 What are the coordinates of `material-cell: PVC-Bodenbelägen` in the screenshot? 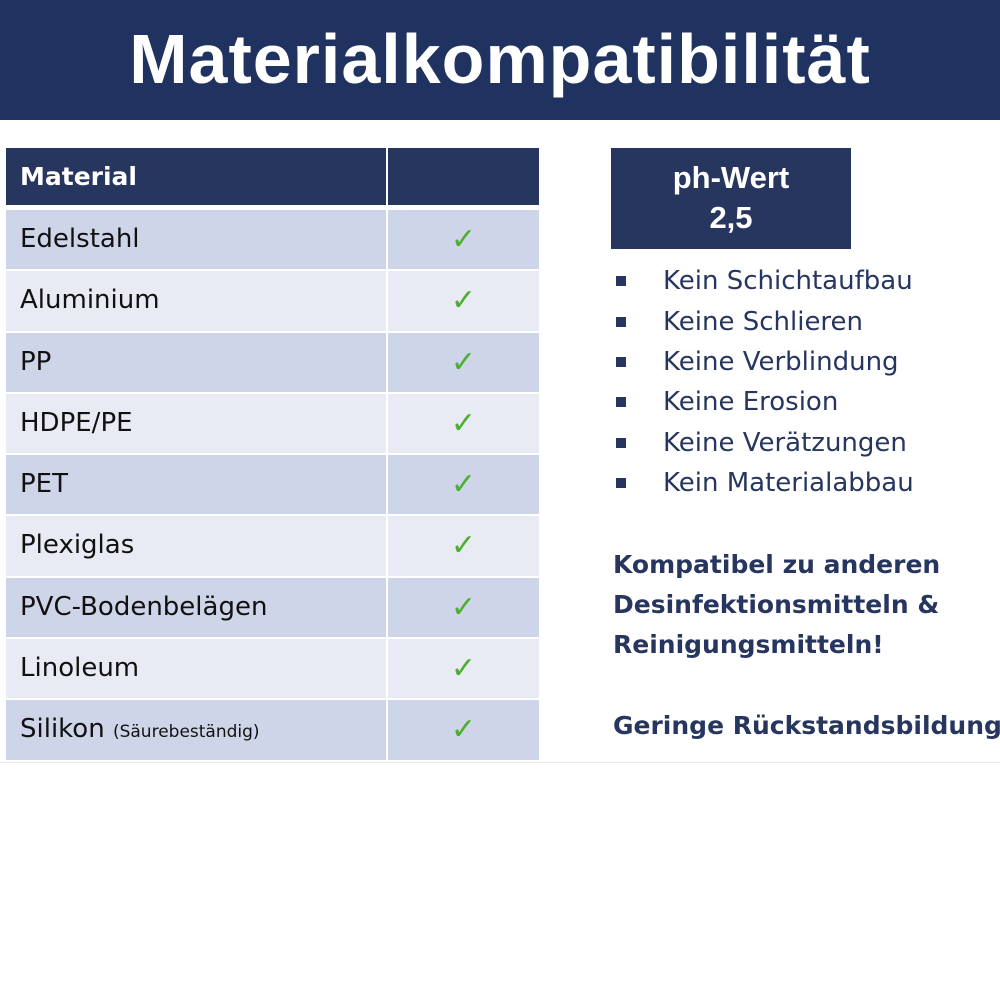 It's located at (196, 607).